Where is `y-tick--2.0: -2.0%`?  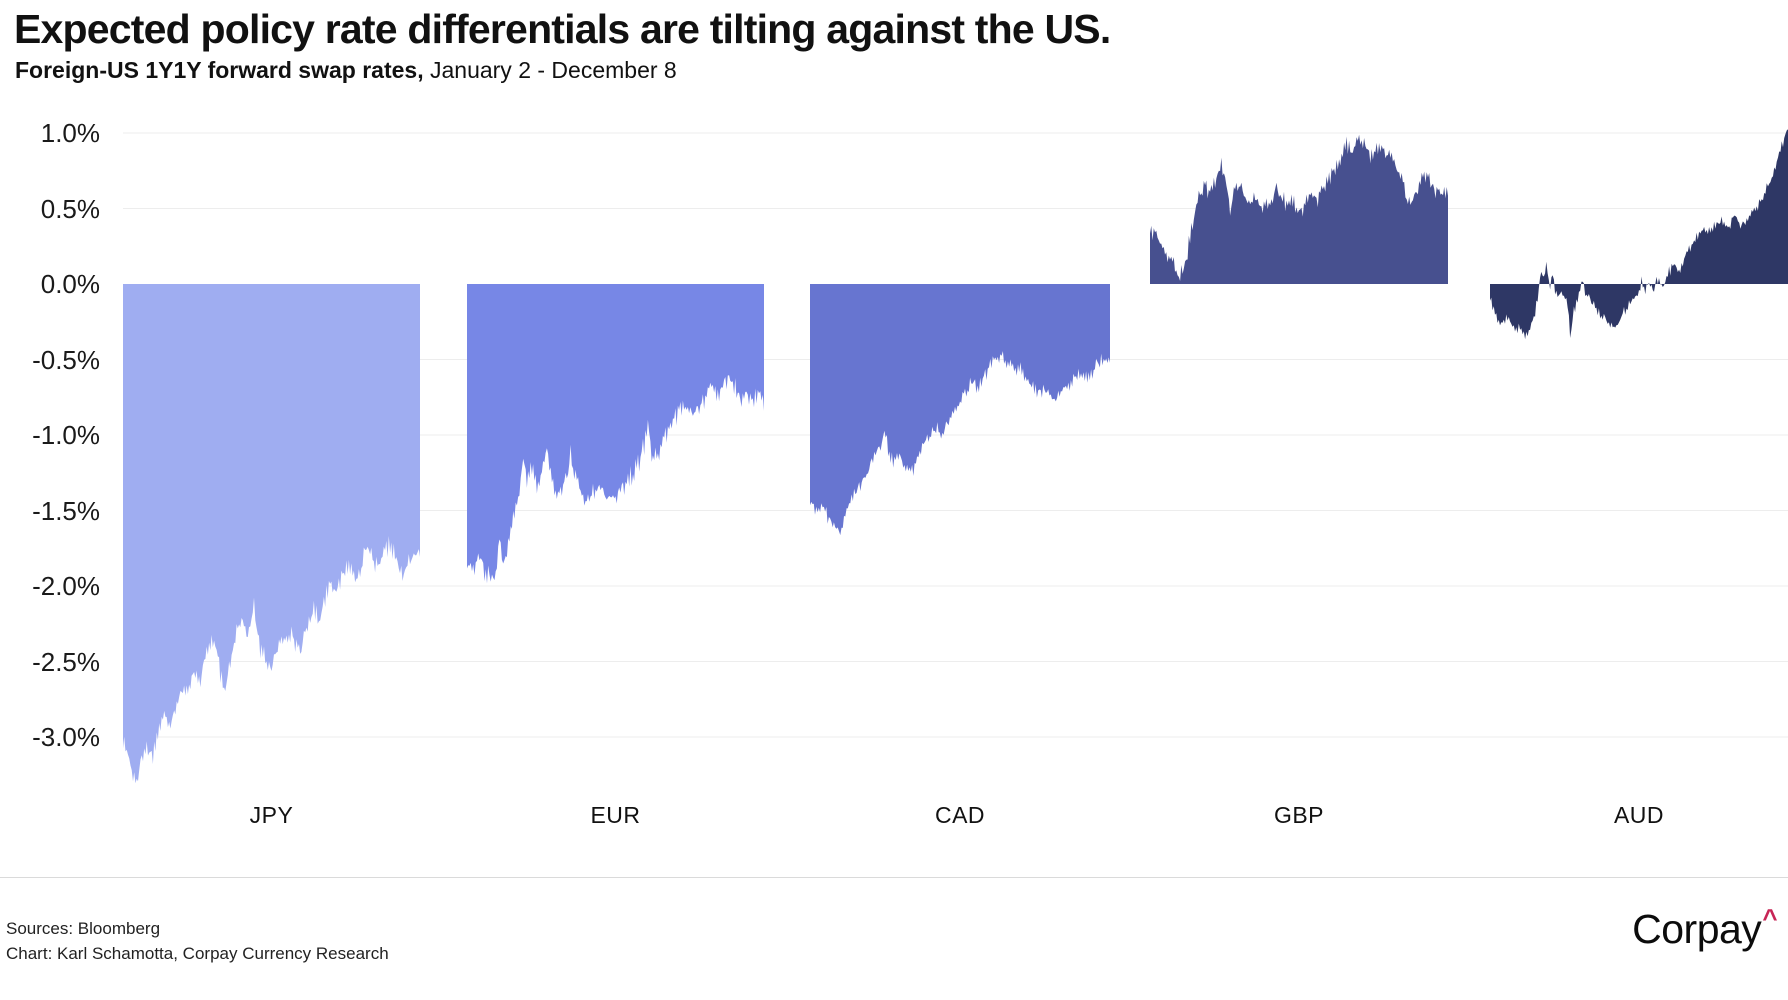 y-tick--2.0: -2.0% is located at coordinates (66, 586).